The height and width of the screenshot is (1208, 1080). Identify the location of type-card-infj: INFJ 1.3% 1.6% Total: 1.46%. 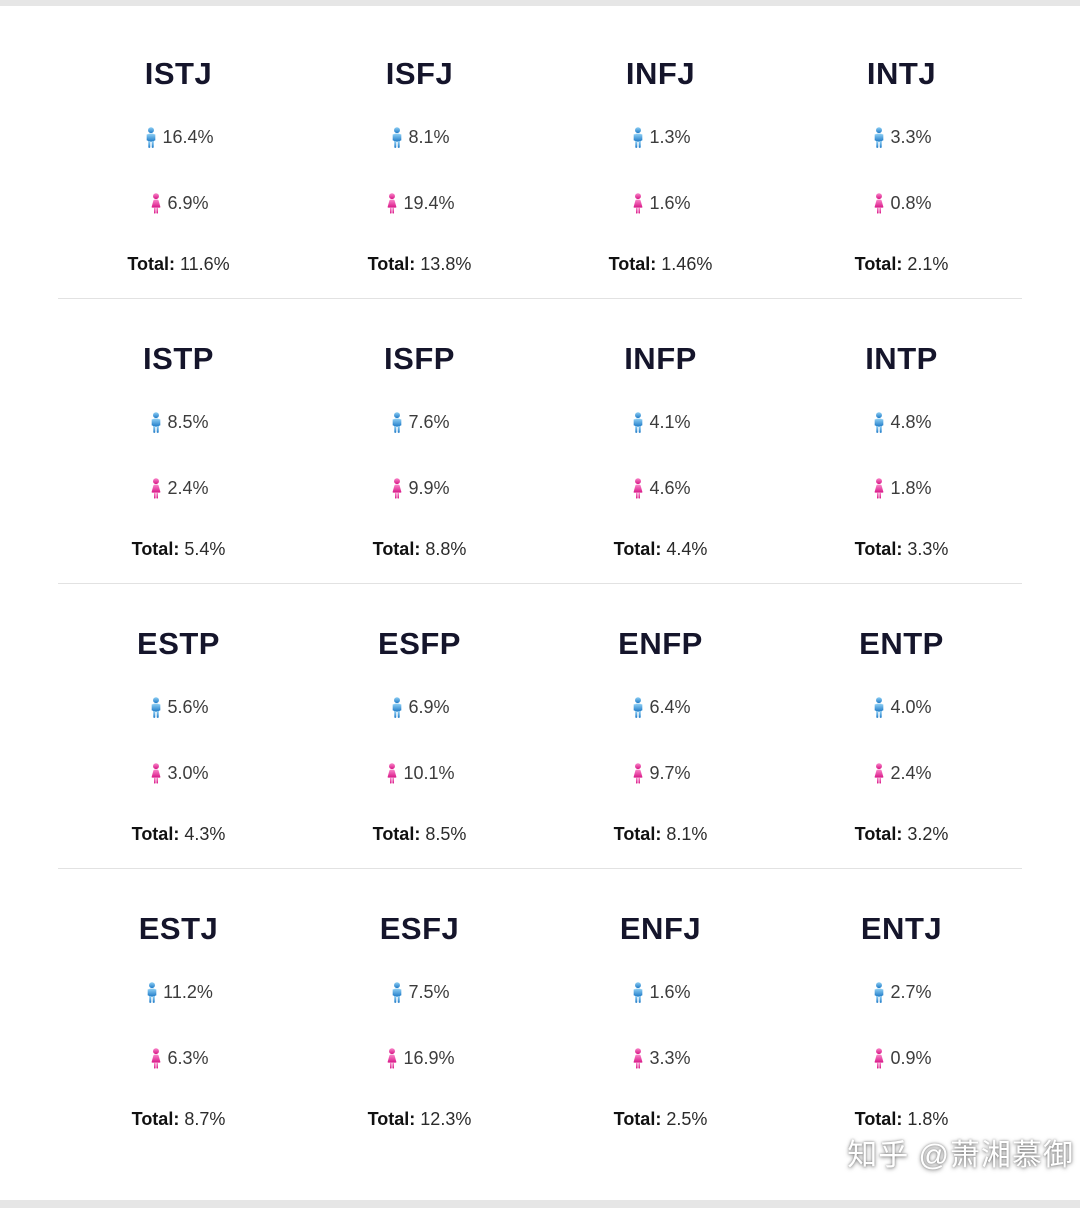
(660, 151).